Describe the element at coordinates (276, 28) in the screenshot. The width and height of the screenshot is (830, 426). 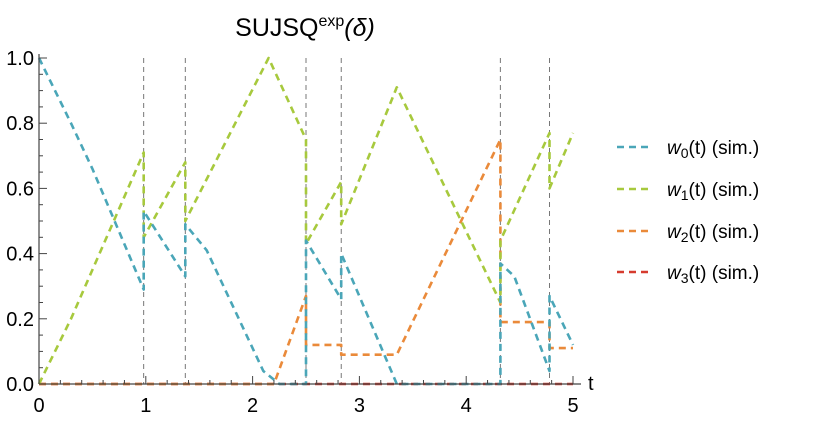
I see `title-main: SUJSQ` at that location.